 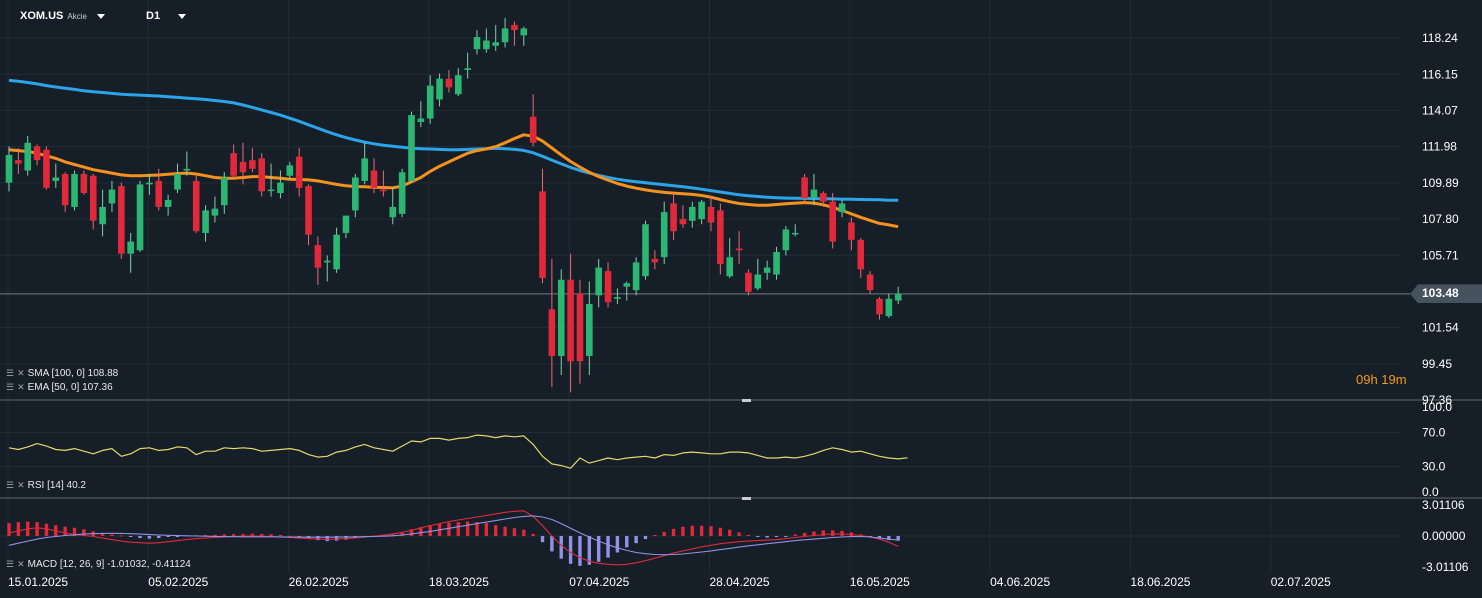 What do you see at coordinates (62, 16) in the screenshot?
I see `symbol-selector: XOM.US Akcie` at bounding box center [62, 16].